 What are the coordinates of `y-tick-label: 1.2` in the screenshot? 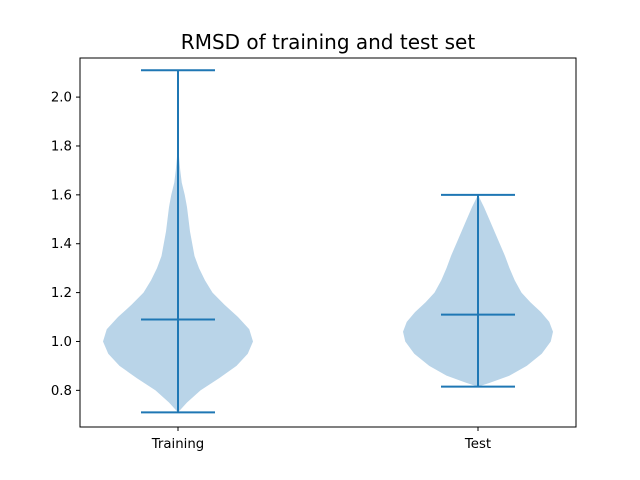 It's located at (61, 293).